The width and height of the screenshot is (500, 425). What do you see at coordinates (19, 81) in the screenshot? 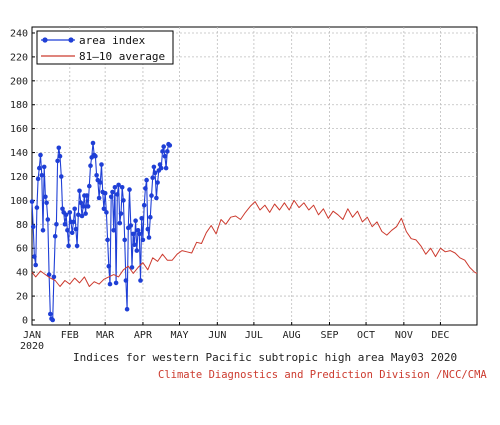
I see `y-tick-label: 200` at bounding box center [19, 81].